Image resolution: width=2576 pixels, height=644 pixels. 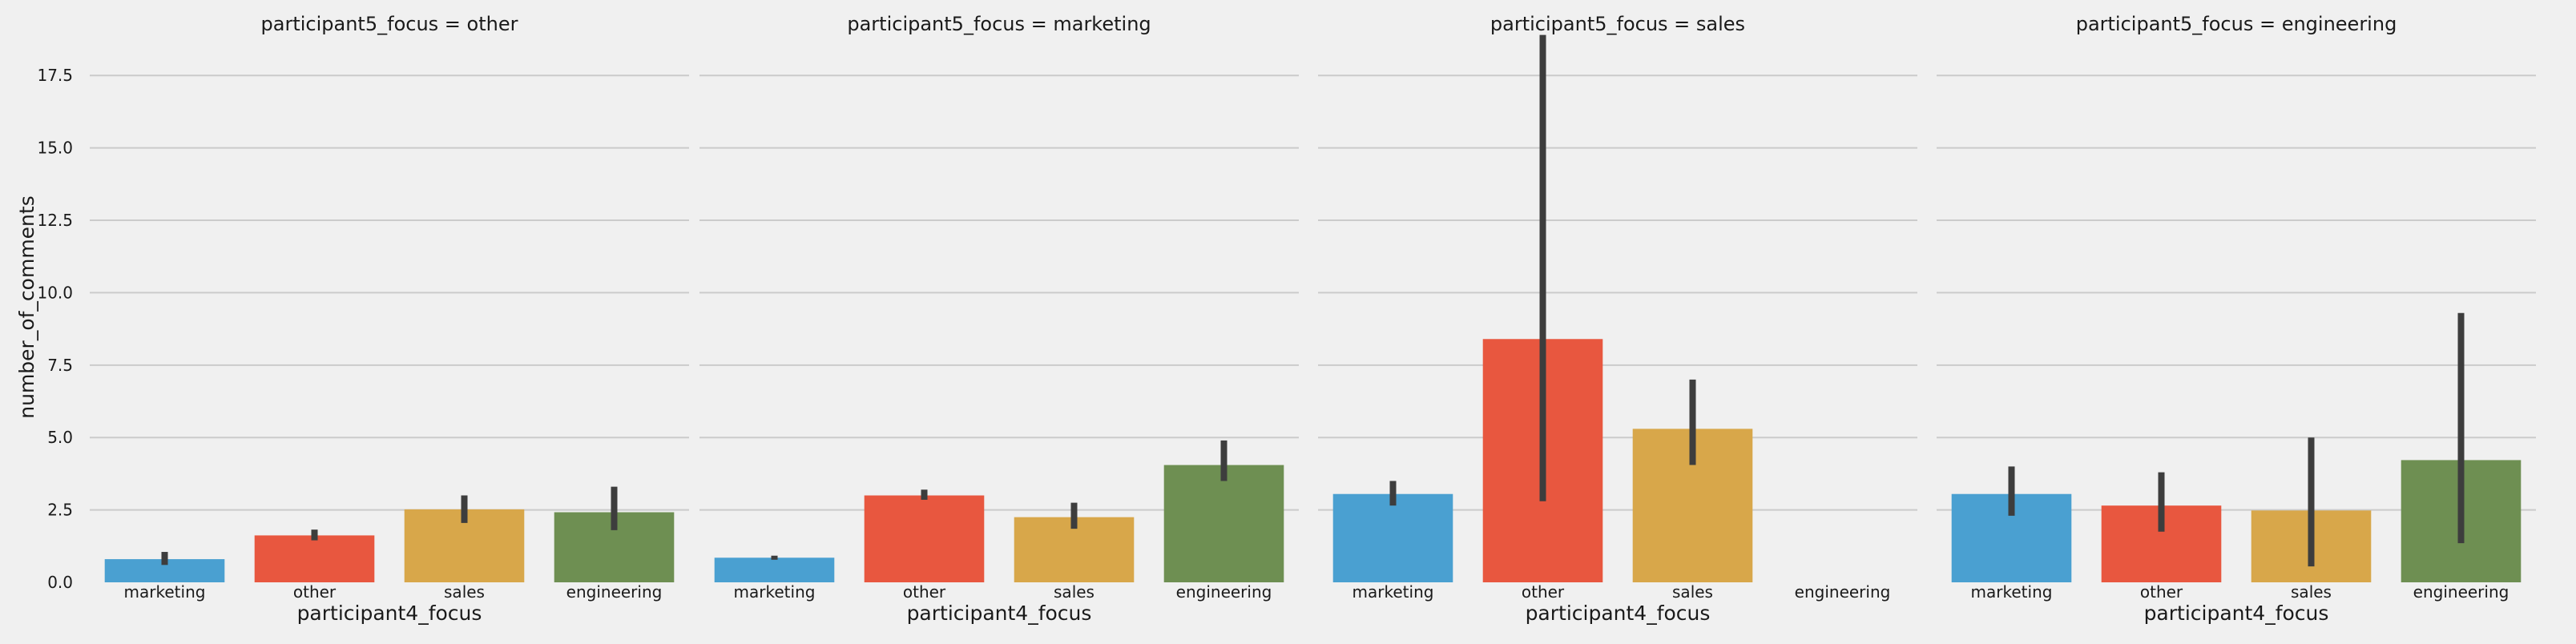 What do you see at coordinates (55, 149) in the screenshot?
I see `y-tick-label: 15.0` at bounding box center [55, 149].